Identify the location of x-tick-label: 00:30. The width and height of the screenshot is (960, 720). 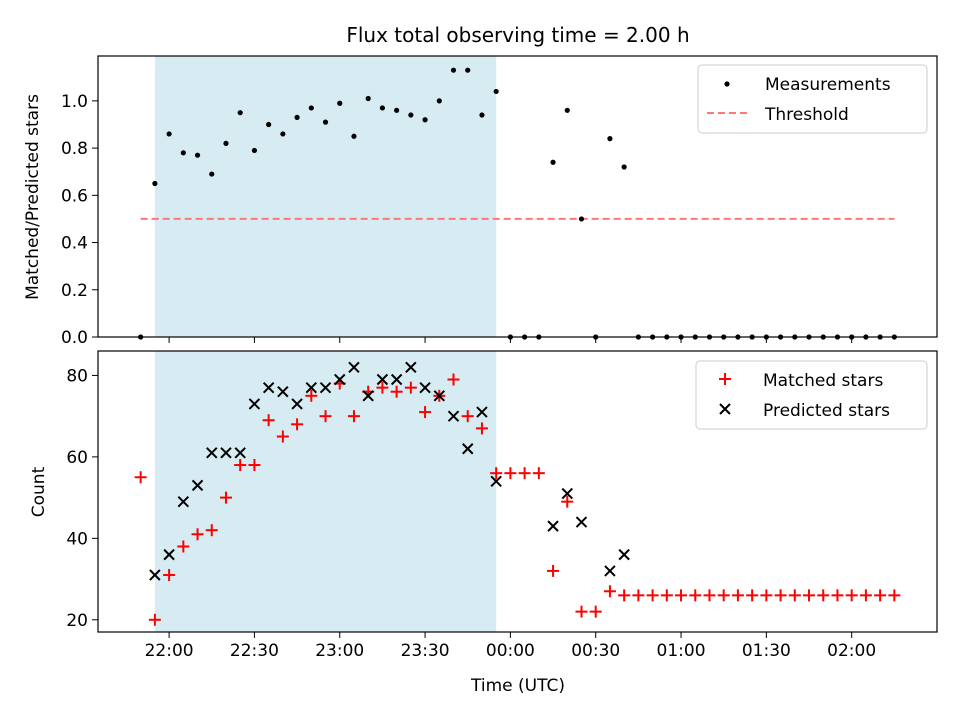
(595, 651).